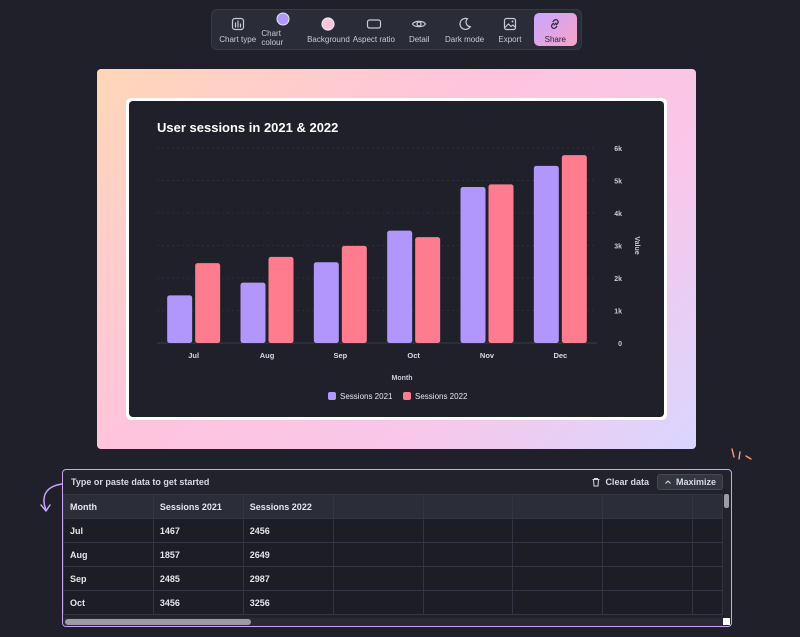 Image resolution: width=800 pixels, height=637 pixels. What do you see at coordinates (140, 482) in the screenshot?
I see `data-hint-text: Type or paste data to get started` at bounding box center [140, 482].